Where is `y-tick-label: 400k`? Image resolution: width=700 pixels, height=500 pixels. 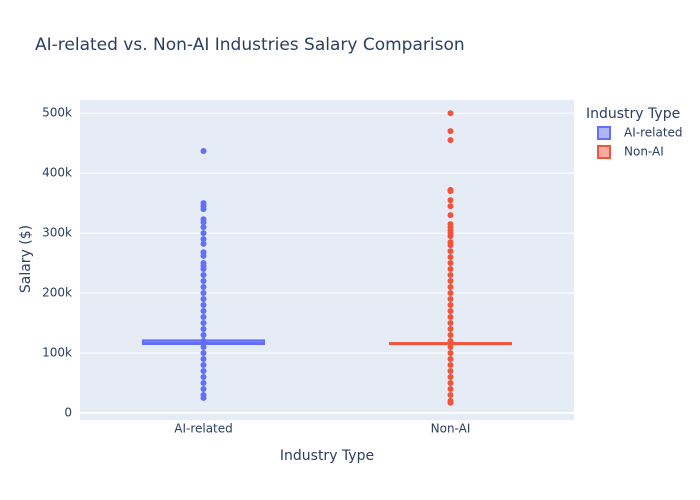
y-tick-label: 400k is located at coordinates (57, 173).